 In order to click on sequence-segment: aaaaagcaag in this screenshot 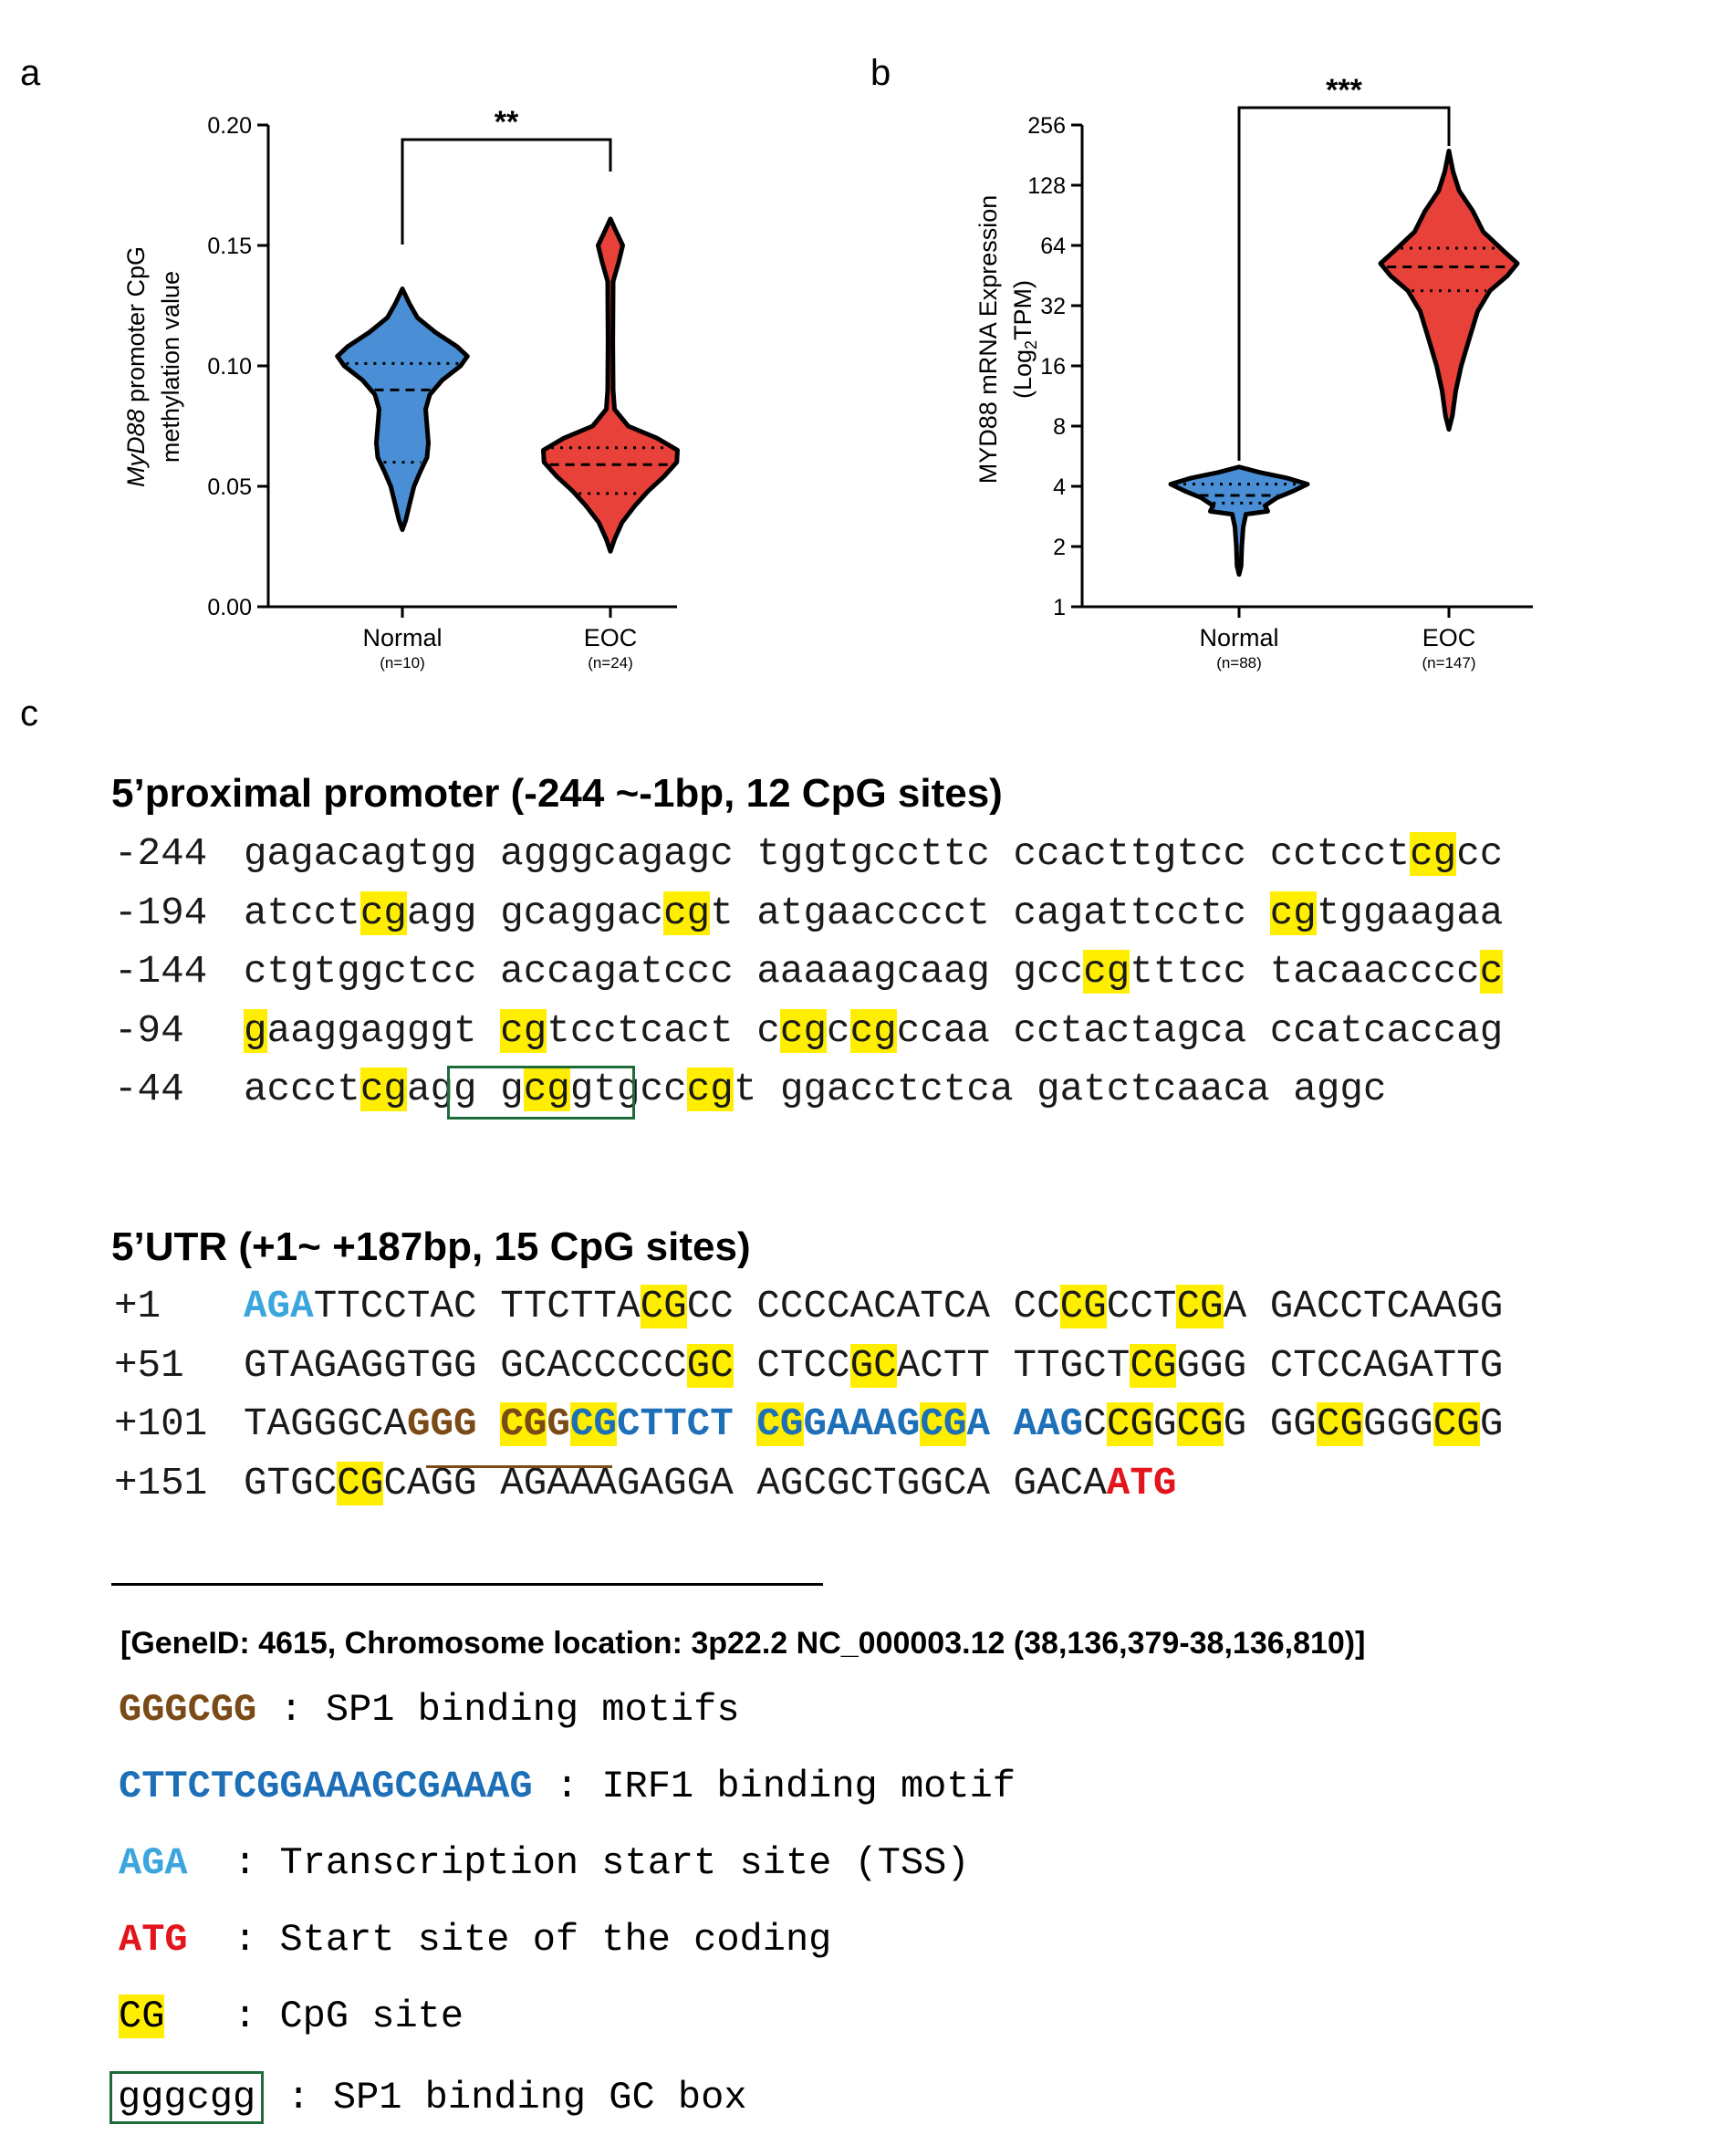, I will do `click(873, 972)`.